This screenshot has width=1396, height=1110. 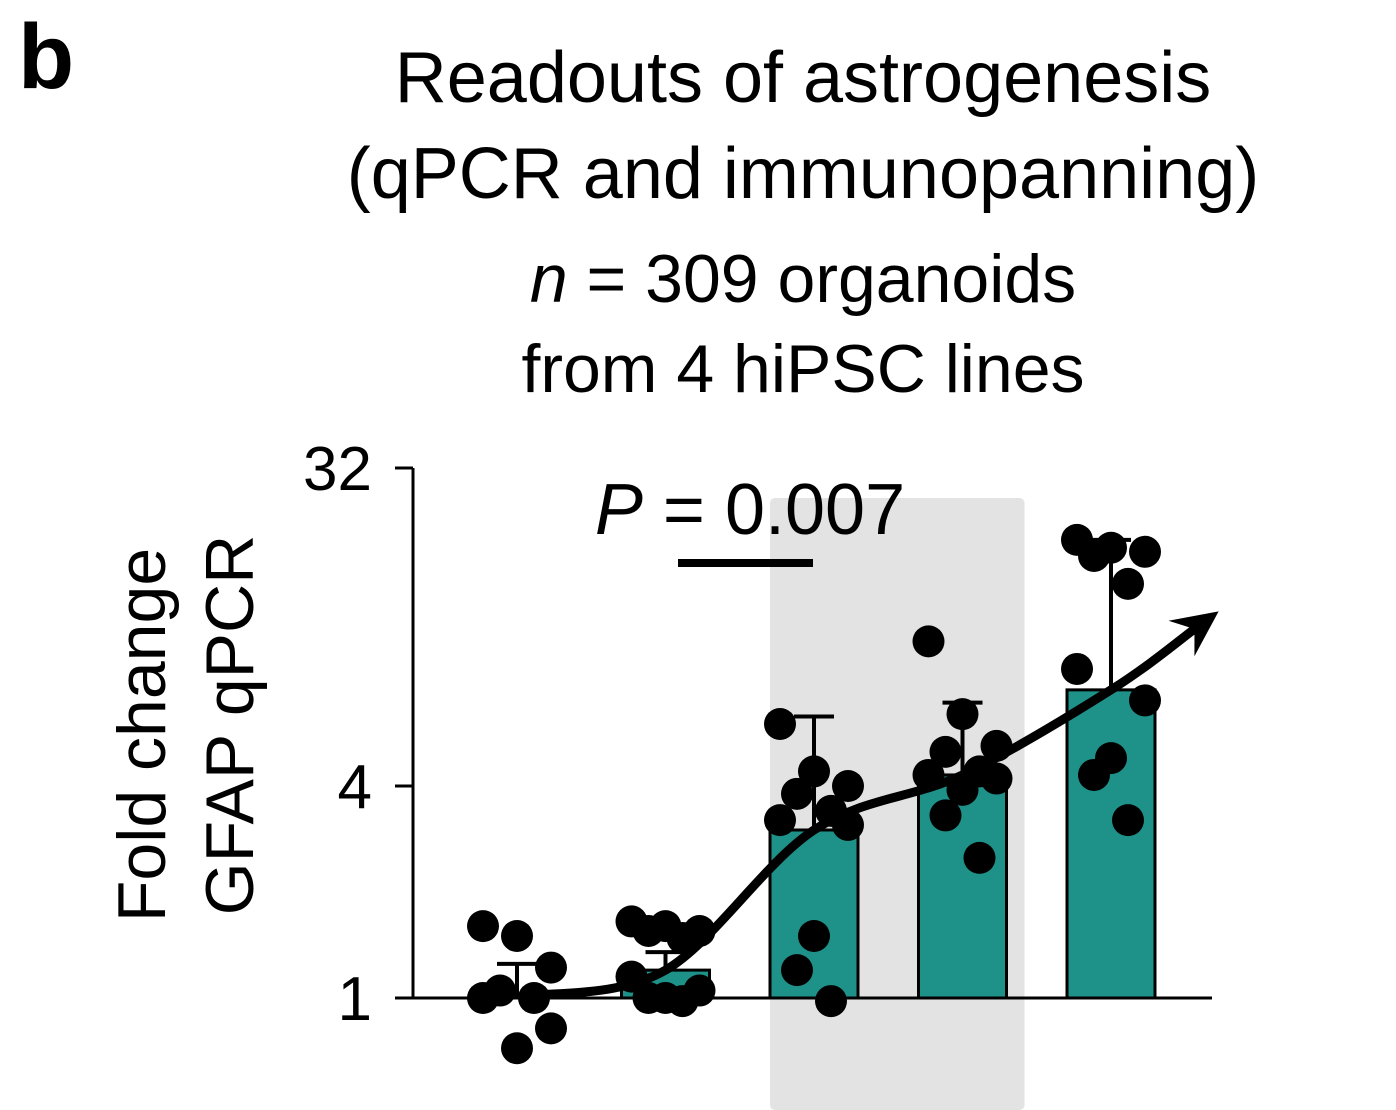 What do you see at coordinates (1193, 634) in the screenshot?
I see `trend-arrowhead` at bounding box center [1193, 634].